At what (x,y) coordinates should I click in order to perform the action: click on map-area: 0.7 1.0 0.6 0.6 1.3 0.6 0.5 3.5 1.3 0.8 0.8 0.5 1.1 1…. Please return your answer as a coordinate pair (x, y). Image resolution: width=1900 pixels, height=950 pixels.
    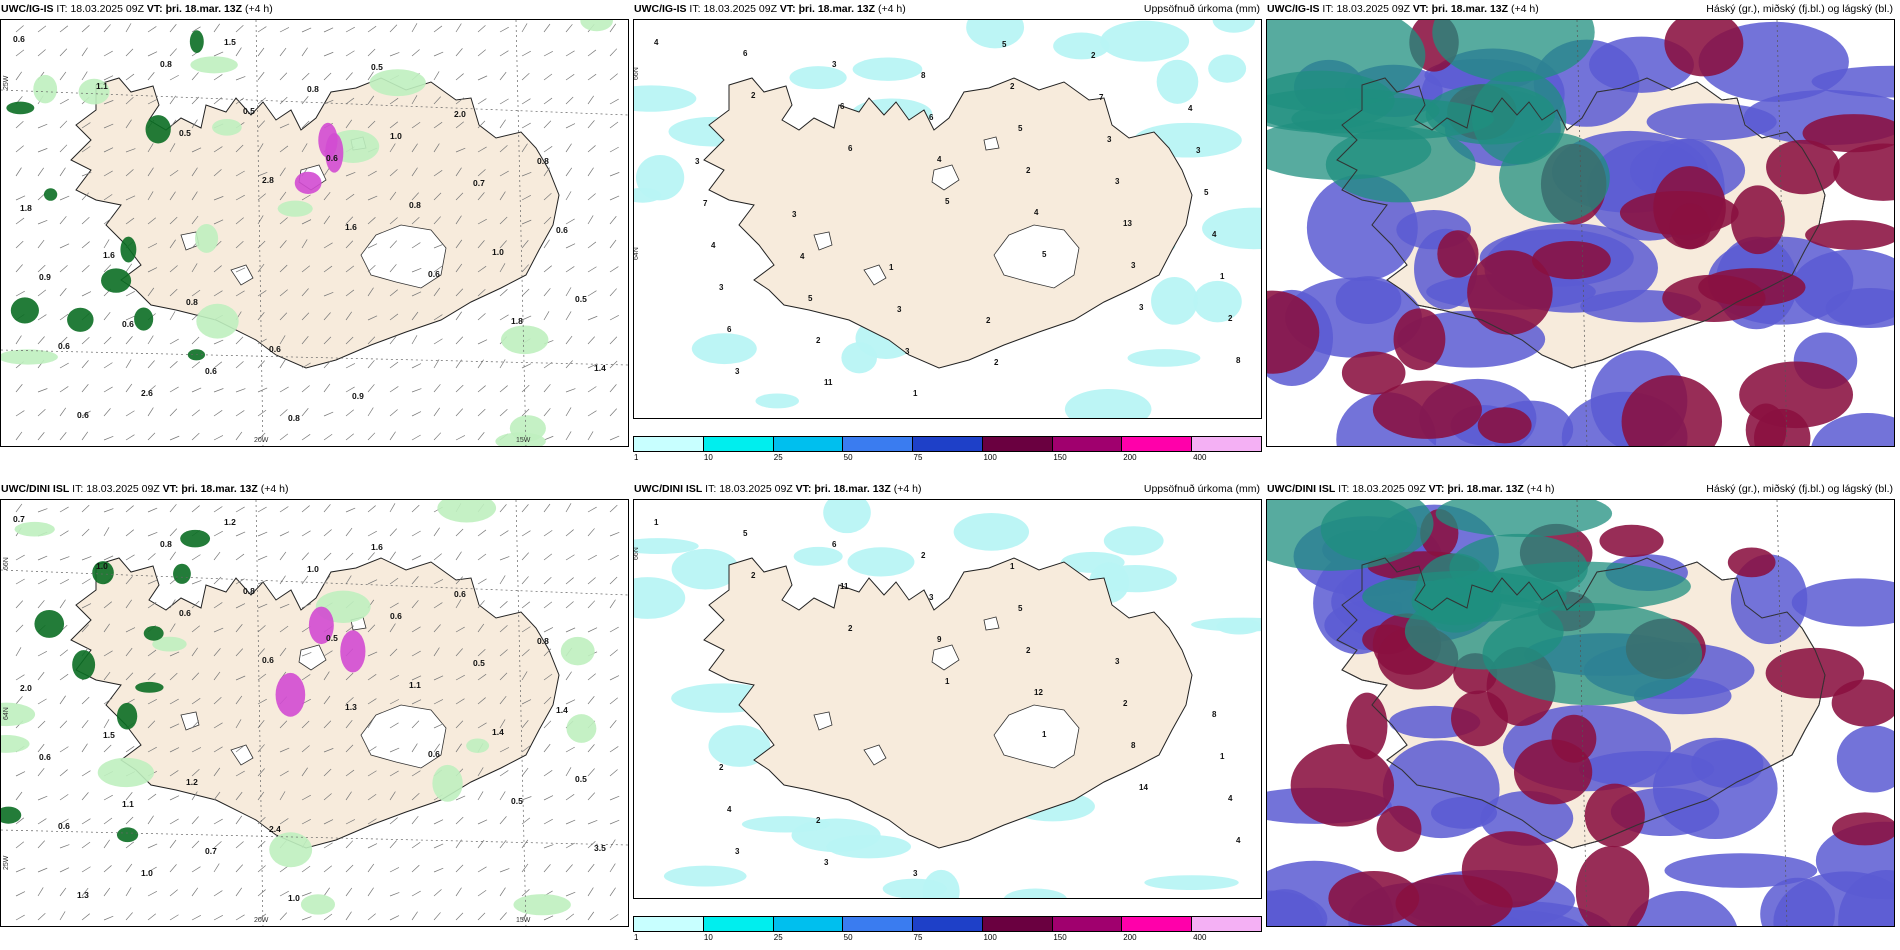
    Looking at the image, I should click on (314, 713).